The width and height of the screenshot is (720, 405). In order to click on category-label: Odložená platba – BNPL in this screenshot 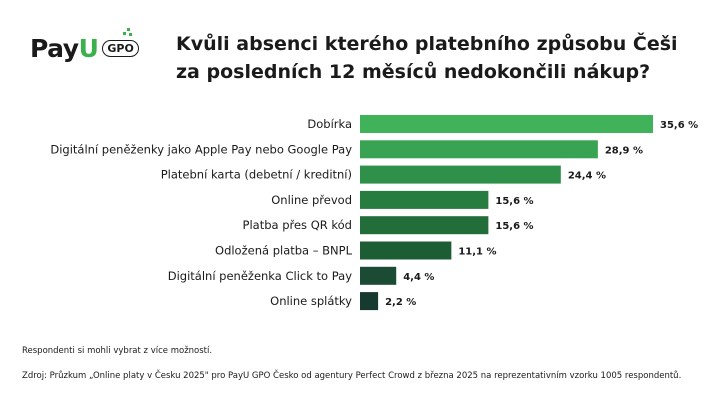, I will do `click(284, 251)`.